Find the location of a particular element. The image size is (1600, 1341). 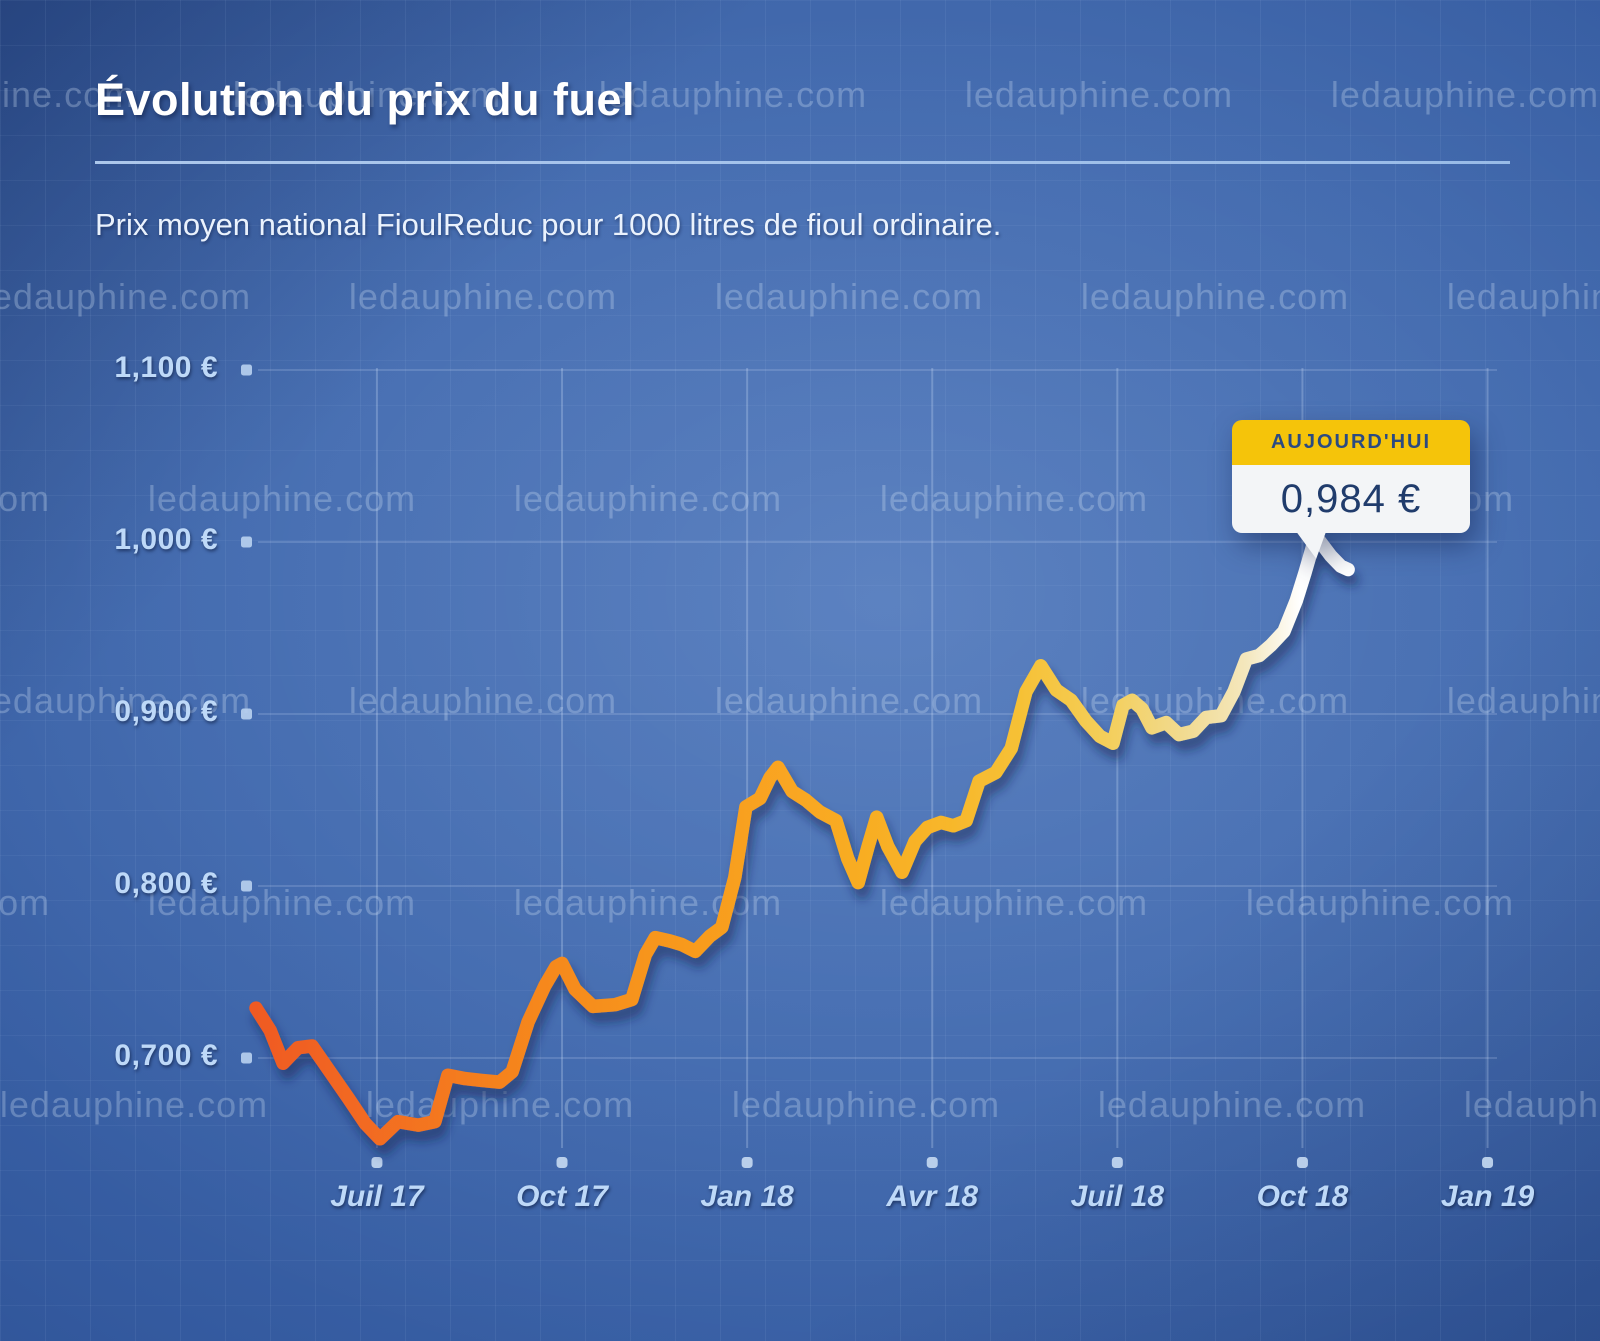

tooltip-pointer-icon is located at coordinates (1313, 545).